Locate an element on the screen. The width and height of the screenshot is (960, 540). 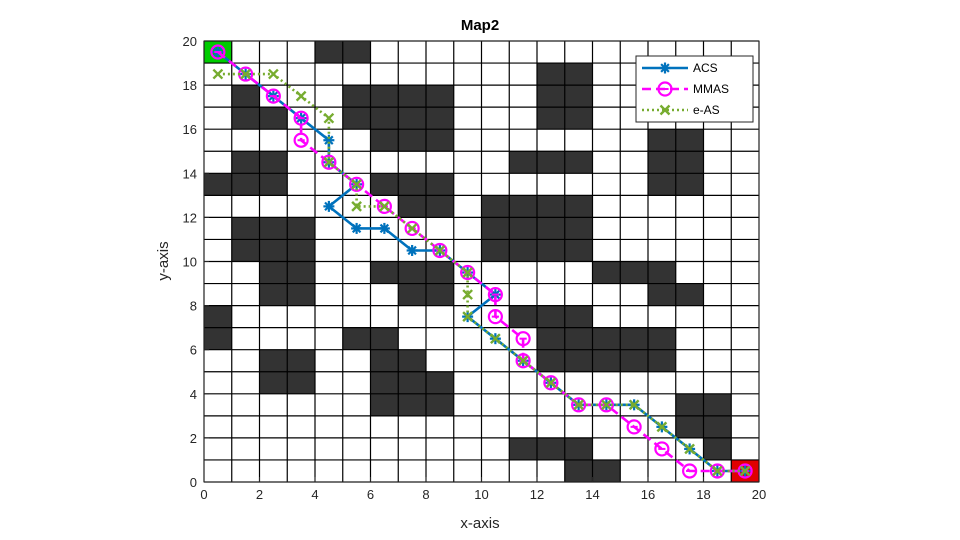
x-axis-label: x-axis is located at coordinates (479, 523).